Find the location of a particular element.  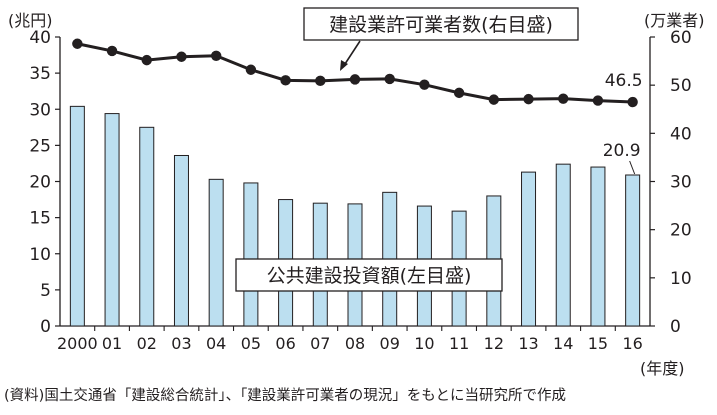

left-axis-tick-label: 10 is located at coordinates (40, 255).